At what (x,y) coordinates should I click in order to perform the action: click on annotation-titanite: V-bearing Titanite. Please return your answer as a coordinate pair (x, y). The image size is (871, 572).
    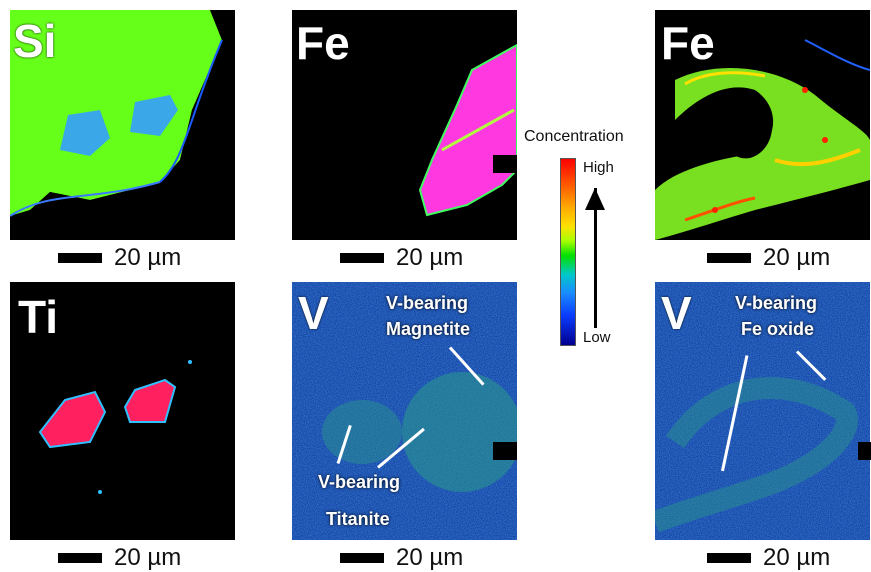
    Looking at the image, I should click on (359, 501).